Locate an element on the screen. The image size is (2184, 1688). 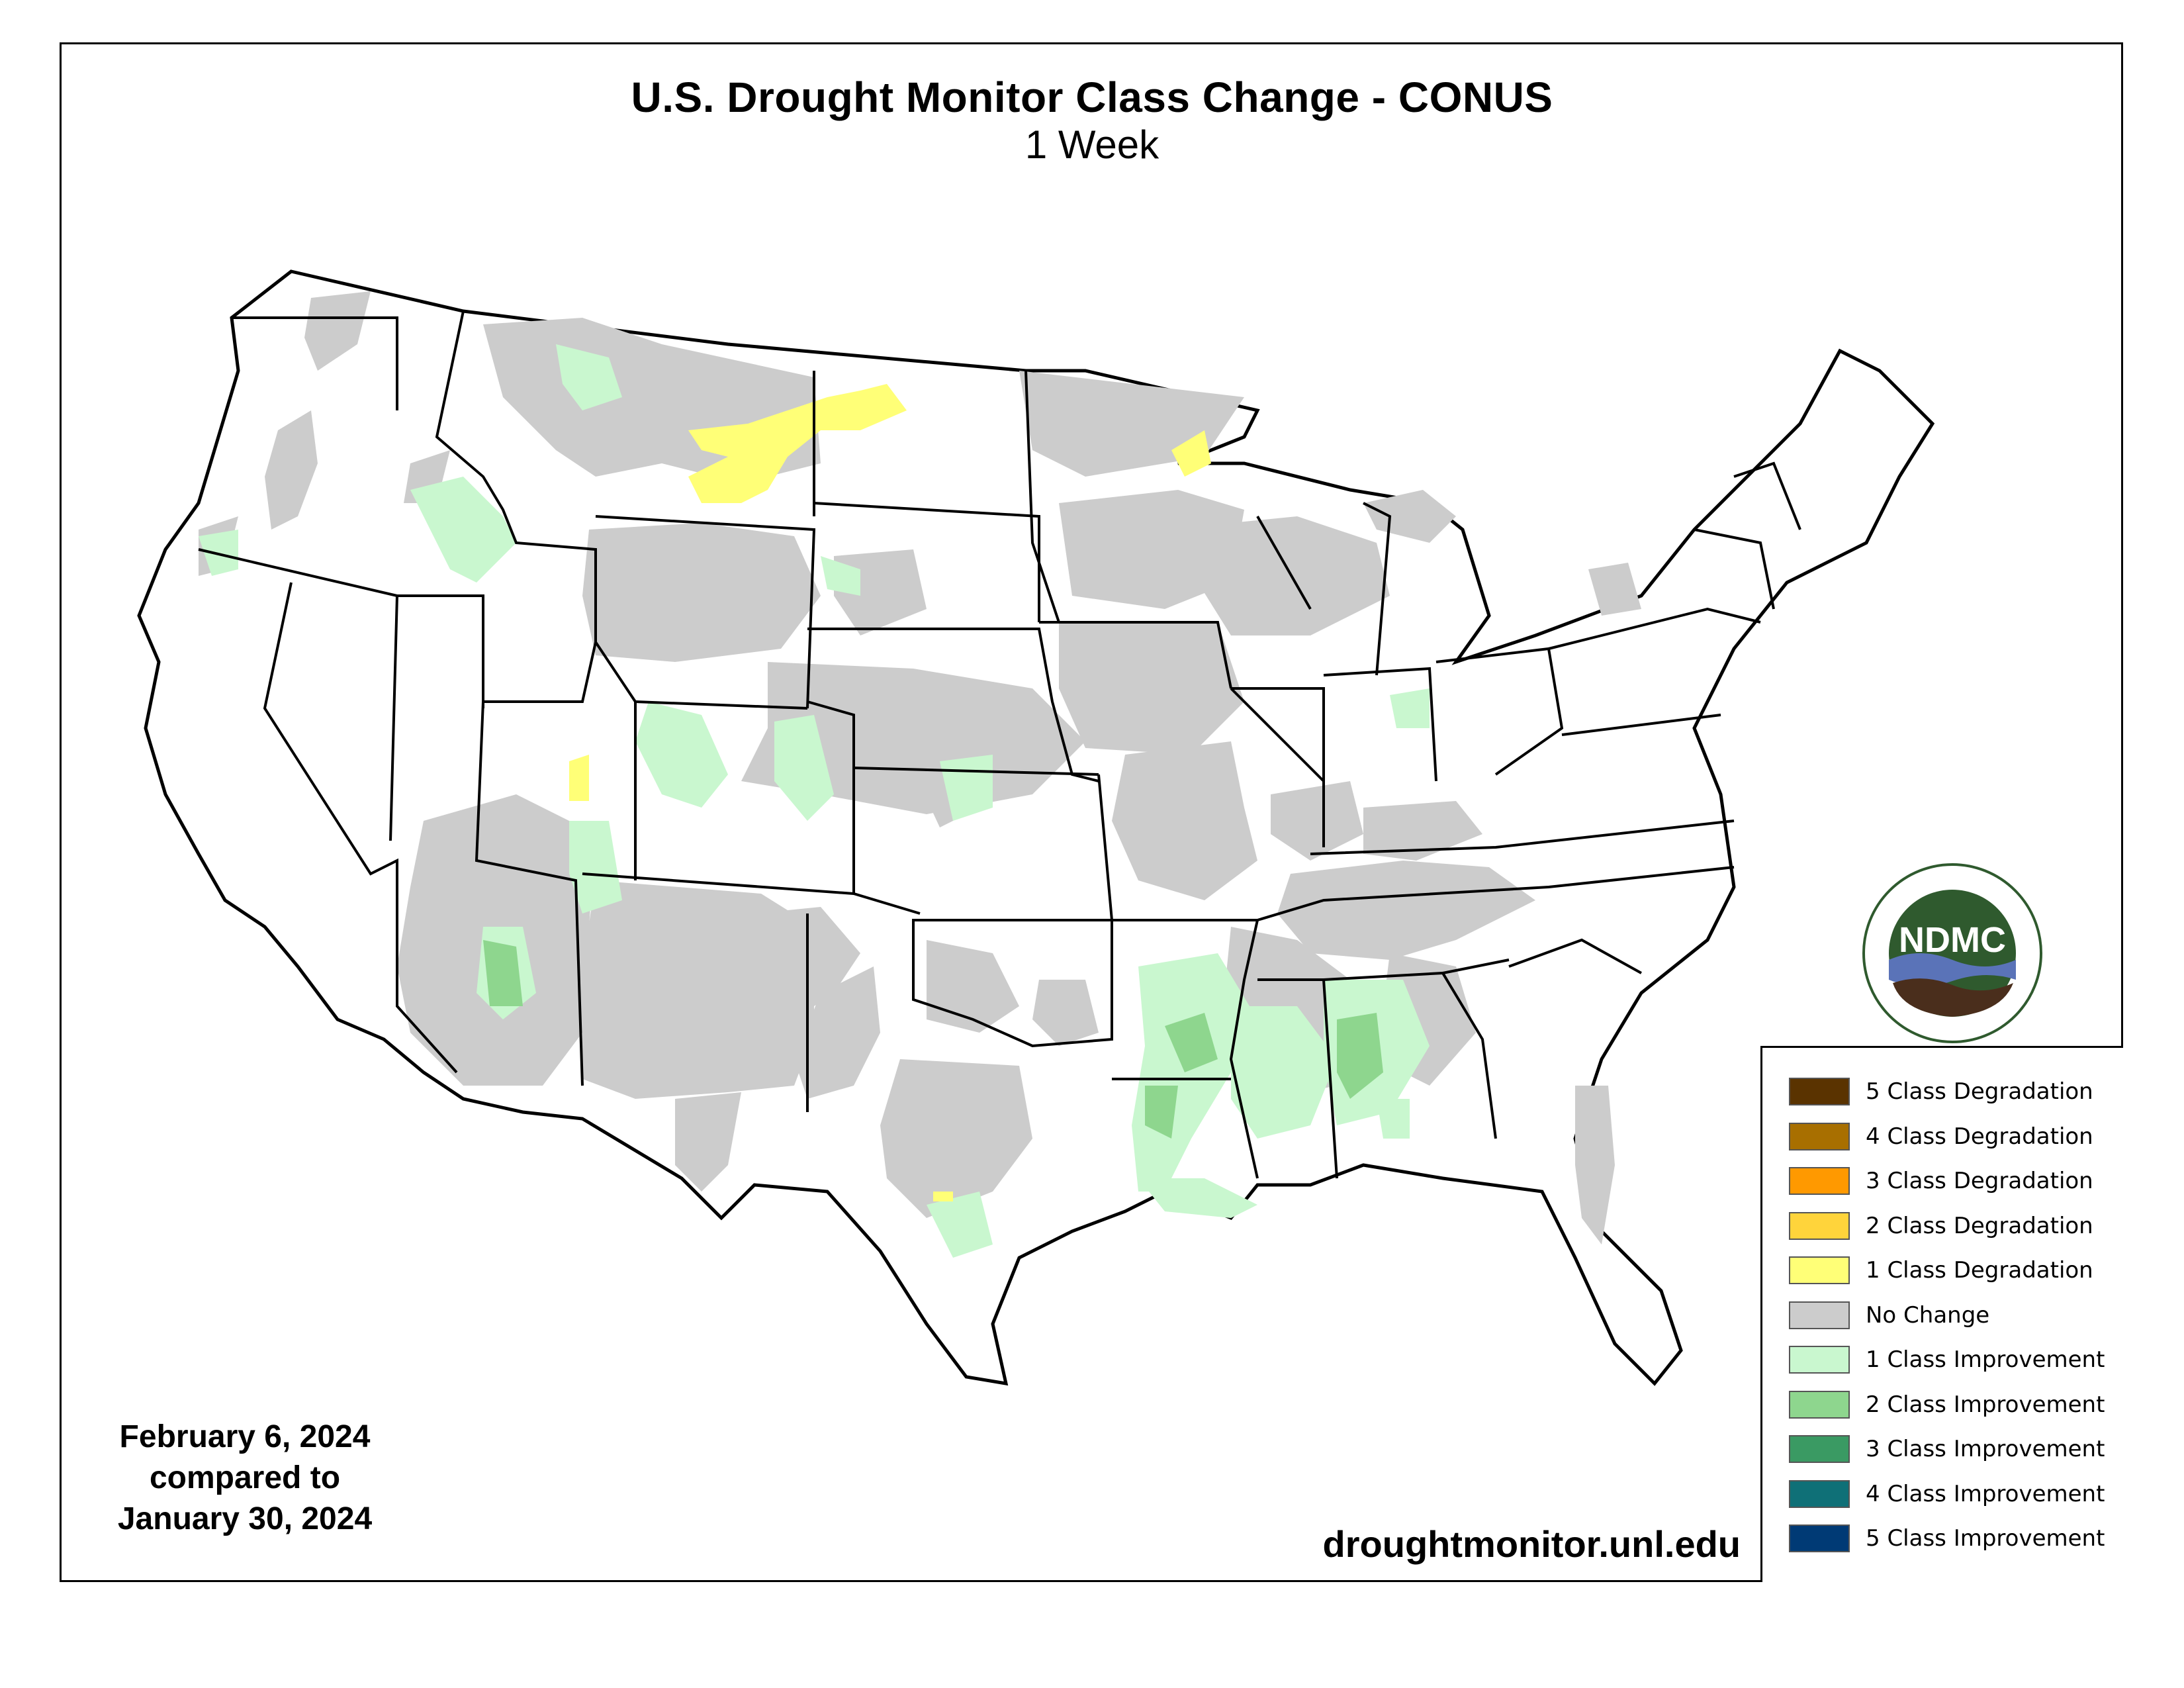
legend-item: 3 Class Degradation is located at coordinates (1941, 1181).